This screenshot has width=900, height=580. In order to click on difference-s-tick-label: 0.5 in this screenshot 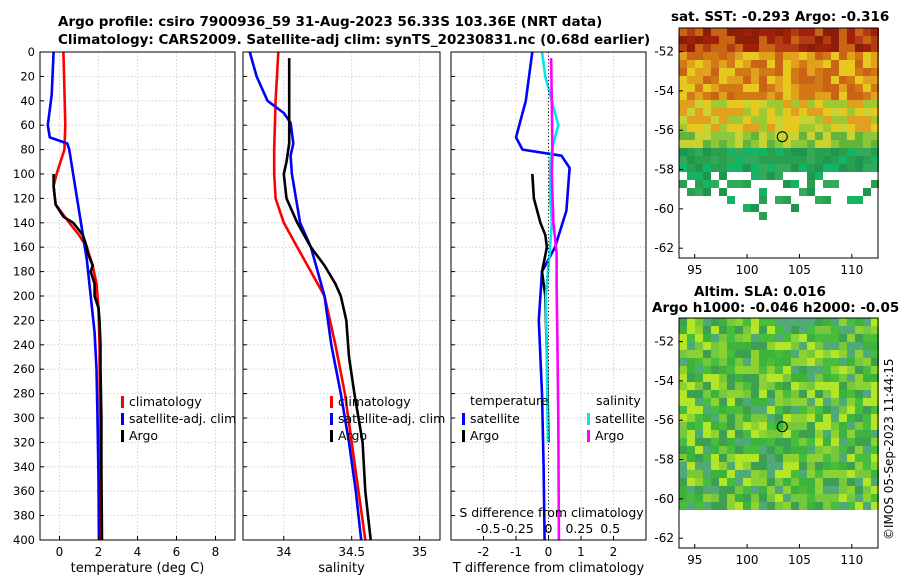, I will do `click(610, 528)`.